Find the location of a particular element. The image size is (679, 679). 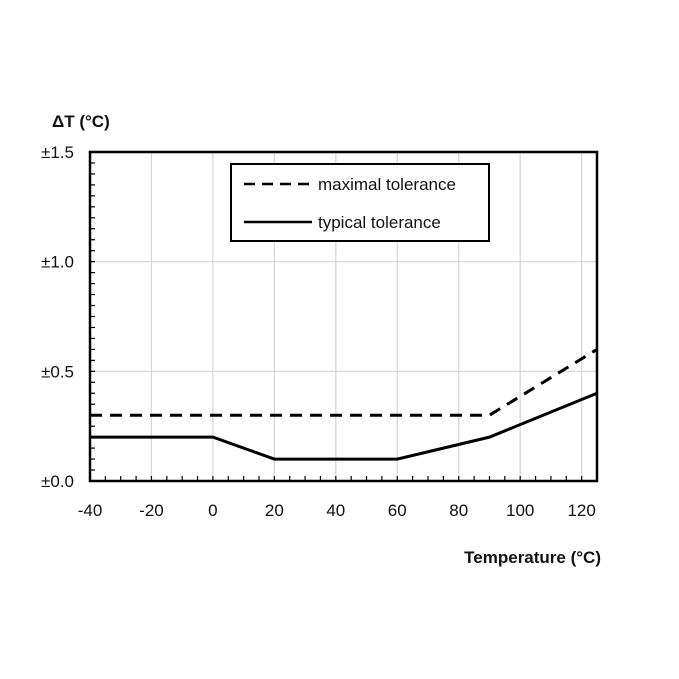

series-lines is located at coordinates (344, 404).